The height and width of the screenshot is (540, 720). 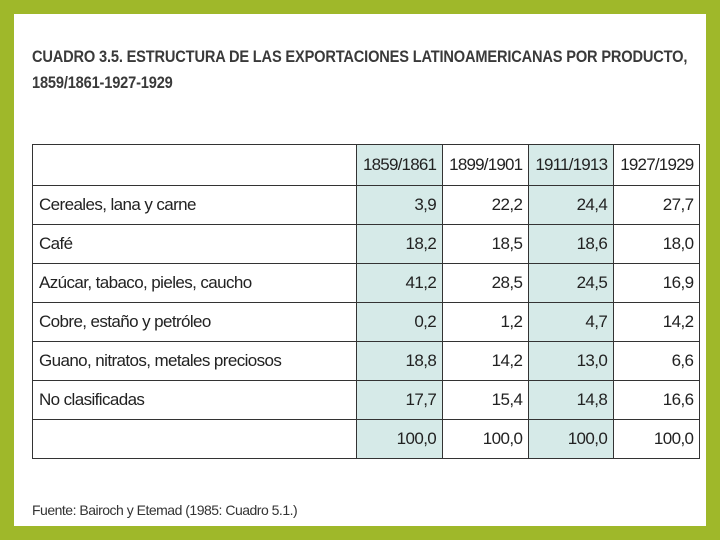 I want to click on cell-value: 17,7, so click(x=399, y=400).